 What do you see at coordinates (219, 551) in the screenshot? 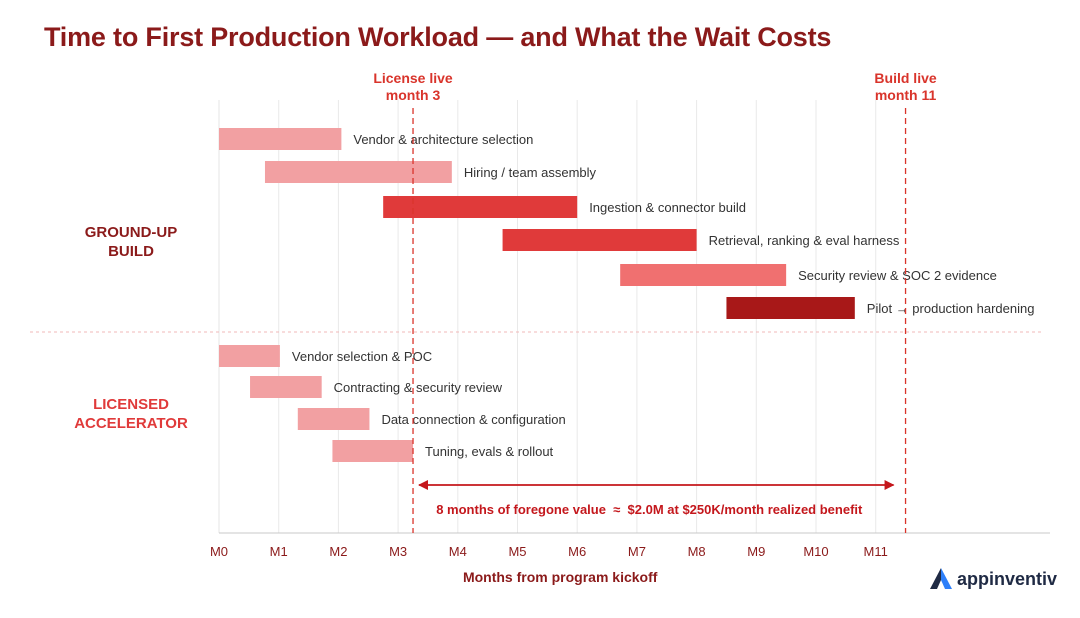
I see `x-tick-label: M0` at bounding box center [219, 551].